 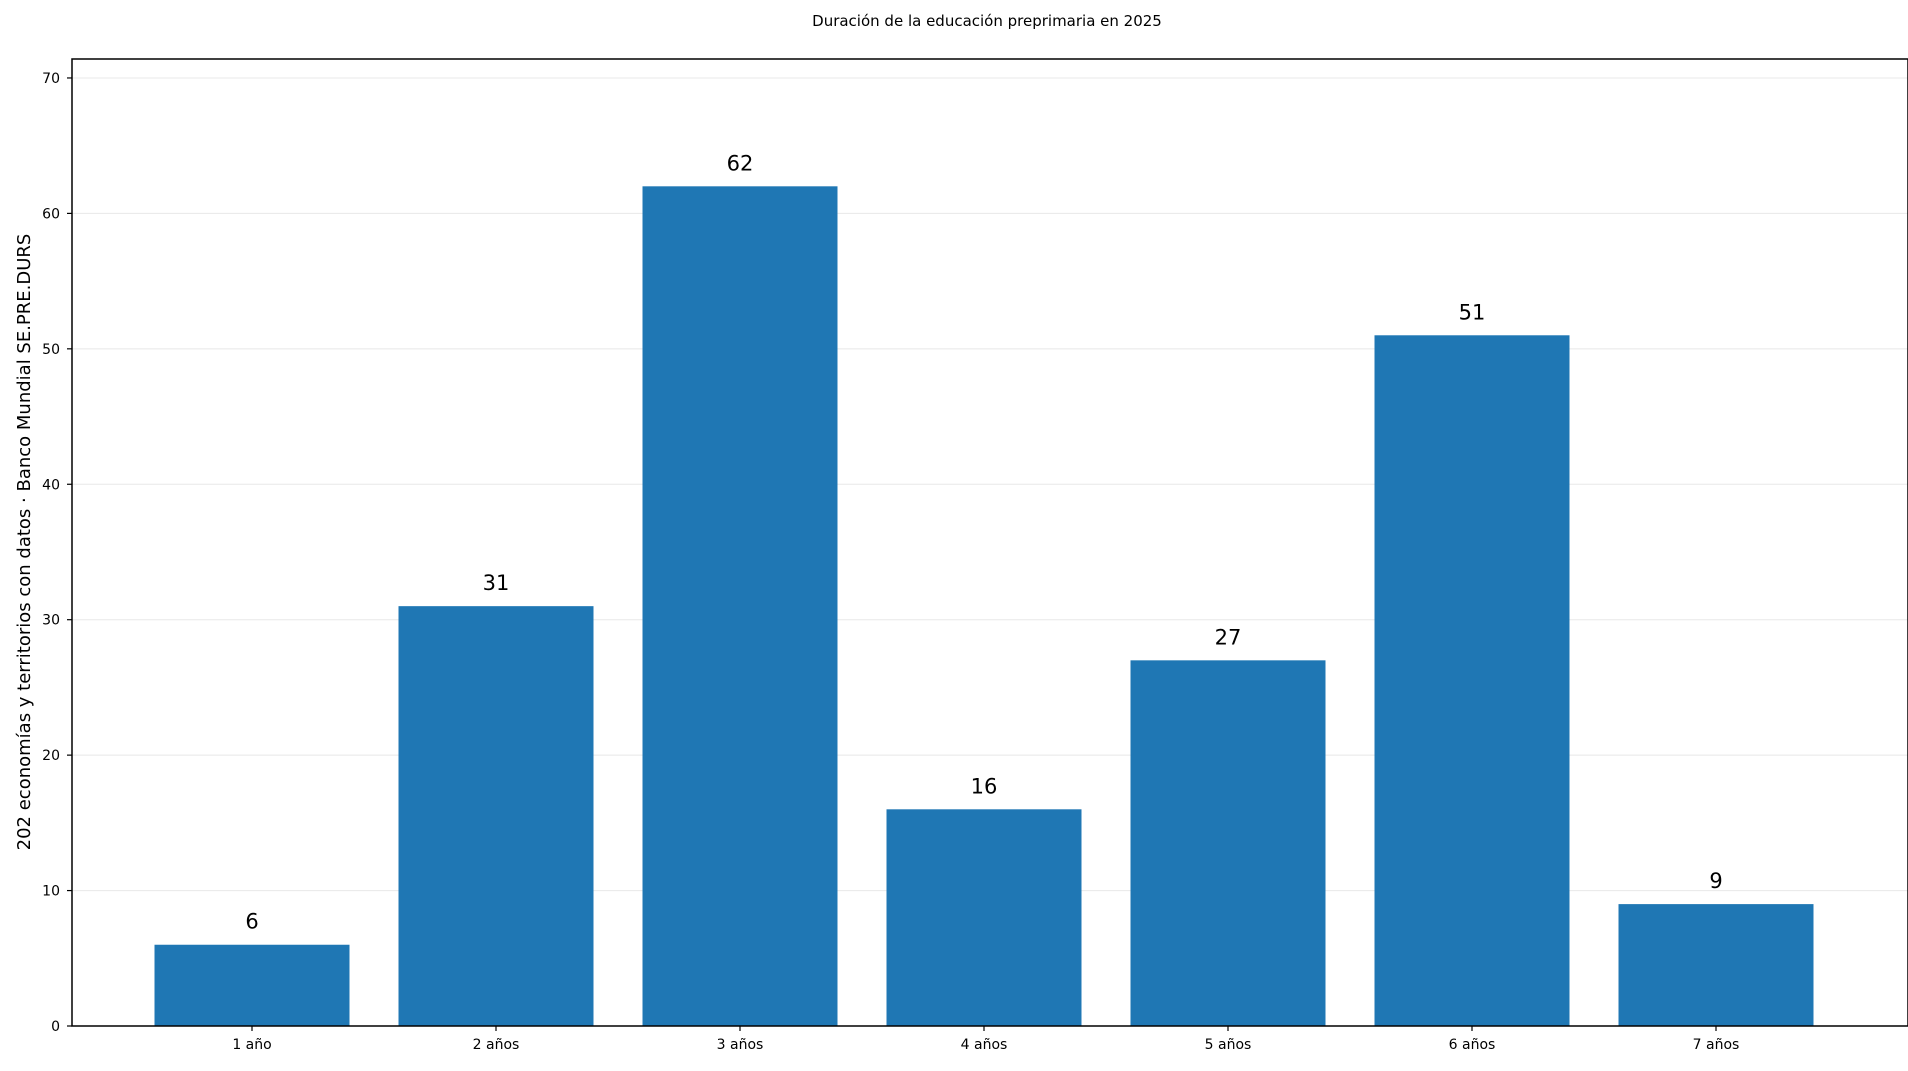 What do you see at coordinates (496, 583) in the screenshot?
I see `bar-value-label: 31` at bounding box center [496, 583].